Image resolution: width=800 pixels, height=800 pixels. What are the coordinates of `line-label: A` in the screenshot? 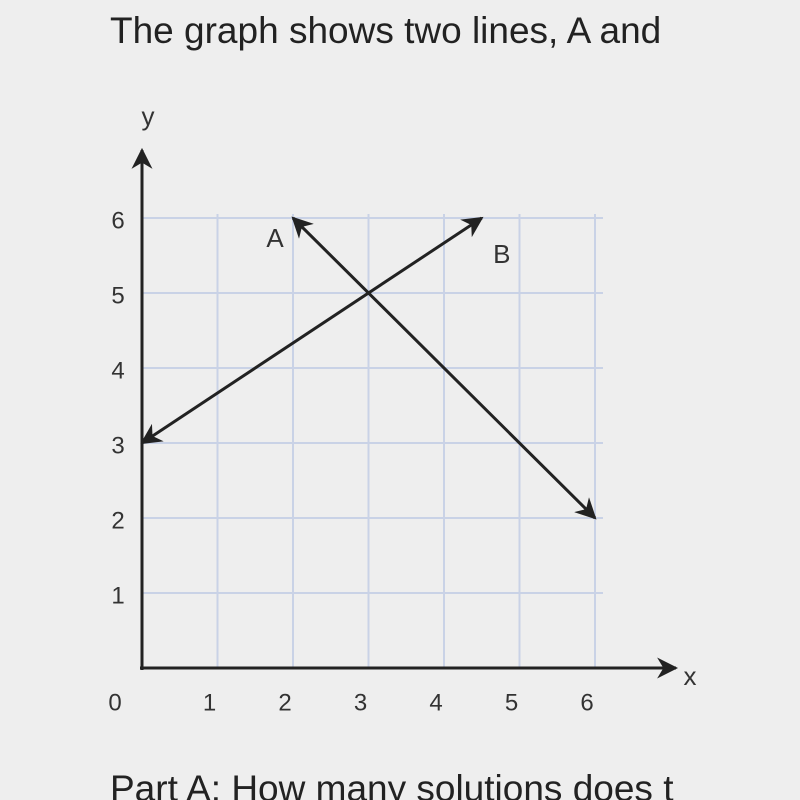 It's located at (275, 238).